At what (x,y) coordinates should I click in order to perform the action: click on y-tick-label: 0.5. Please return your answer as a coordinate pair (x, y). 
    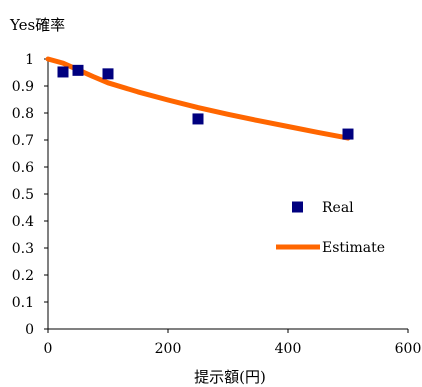
    Looking at the image, I should click on (23, 195).